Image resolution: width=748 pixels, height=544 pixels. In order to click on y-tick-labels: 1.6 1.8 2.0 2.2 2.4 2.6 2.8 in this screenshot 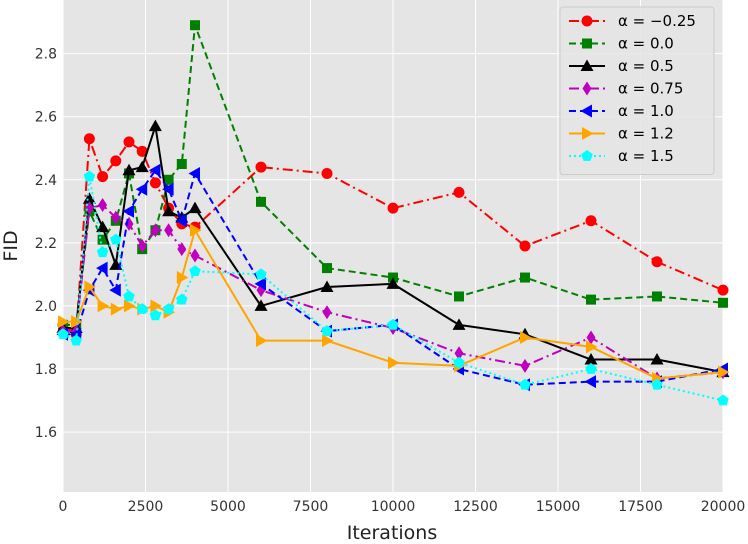, I will do `click(46, 244)`.